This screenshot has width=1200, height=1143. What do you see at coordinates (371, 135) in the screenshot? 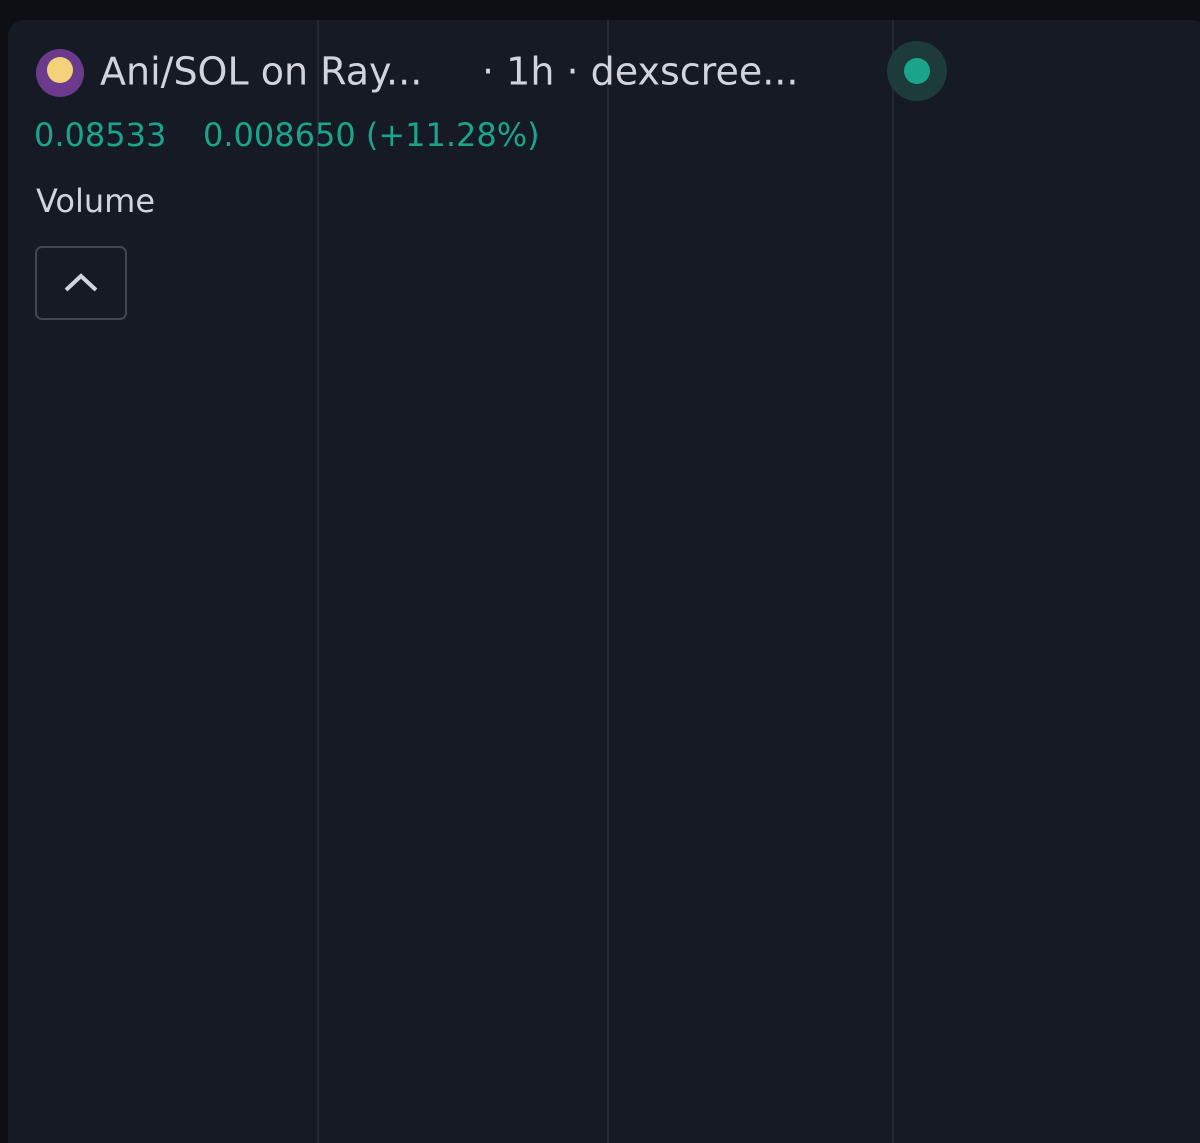
I see `price-change: 0.008650 (+11.28%)` at bounding box center [371, 135].